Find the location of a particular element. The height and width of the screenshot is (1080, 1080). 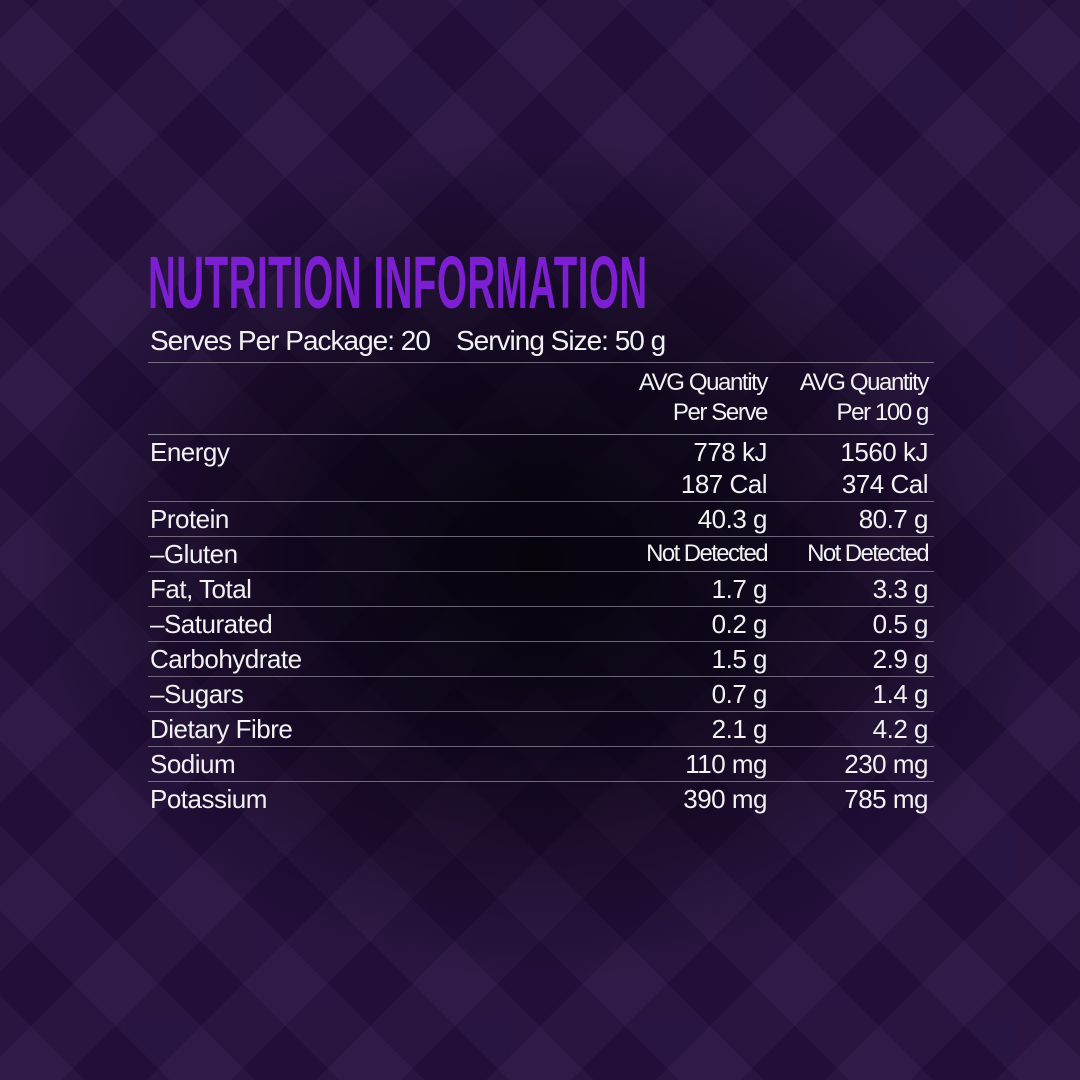

nutrient-name: Fat, Total is located at coordinates (201, 589).